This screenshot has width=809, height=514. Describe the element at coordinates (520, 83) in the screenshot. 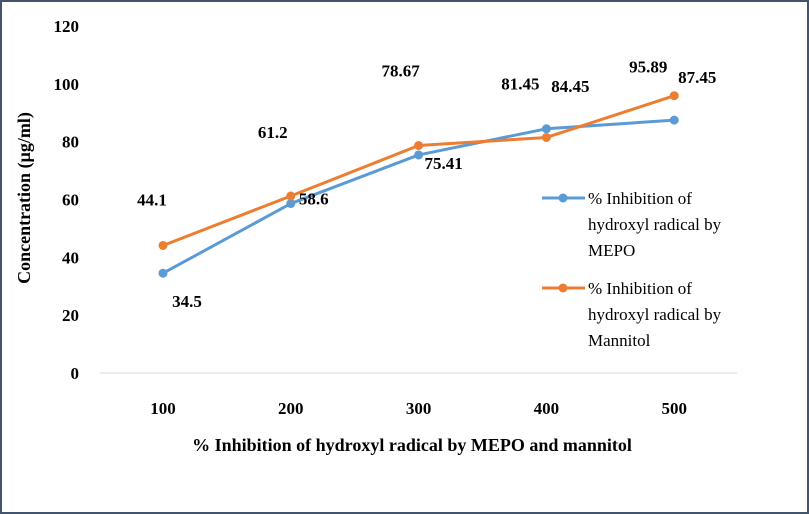

I see `data-label: 81.45` at that location.